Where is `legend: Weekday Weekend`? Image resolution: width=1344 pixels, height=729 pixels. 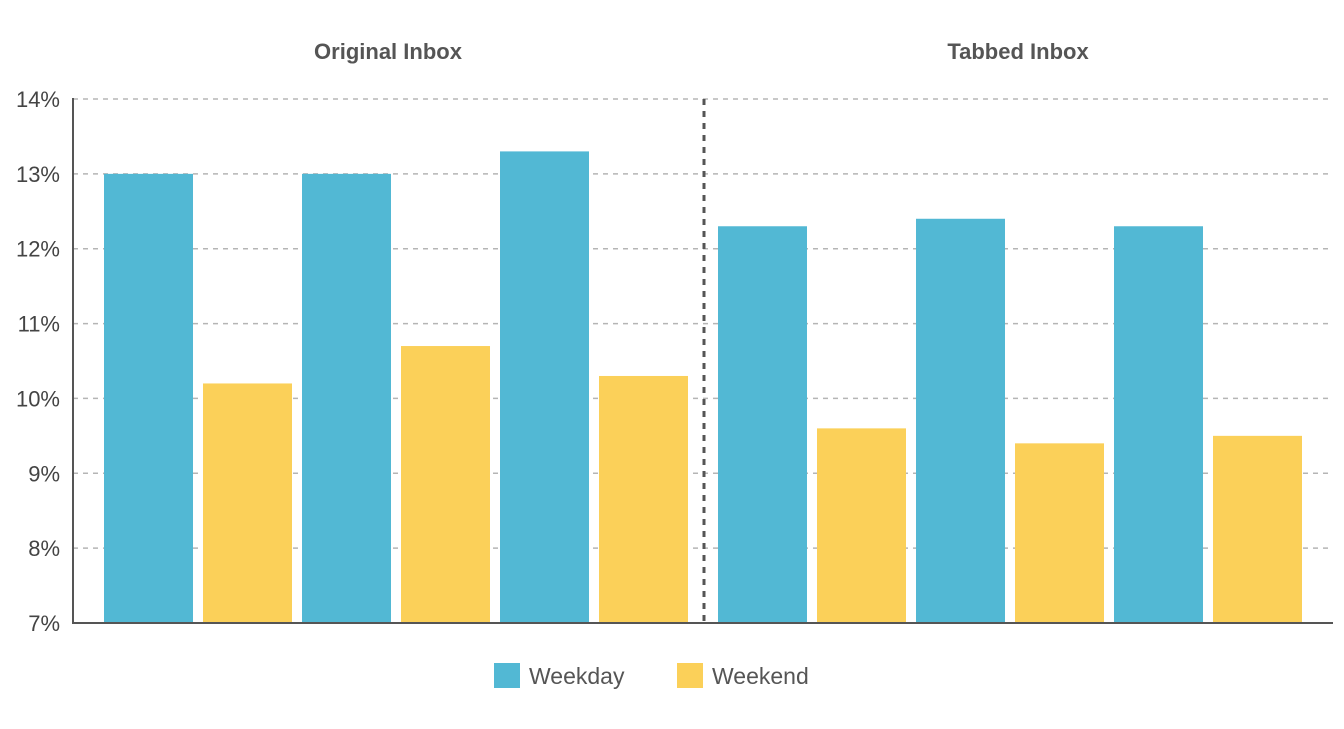
legend: Weekday Weekend is located at coordinates (651, 676).